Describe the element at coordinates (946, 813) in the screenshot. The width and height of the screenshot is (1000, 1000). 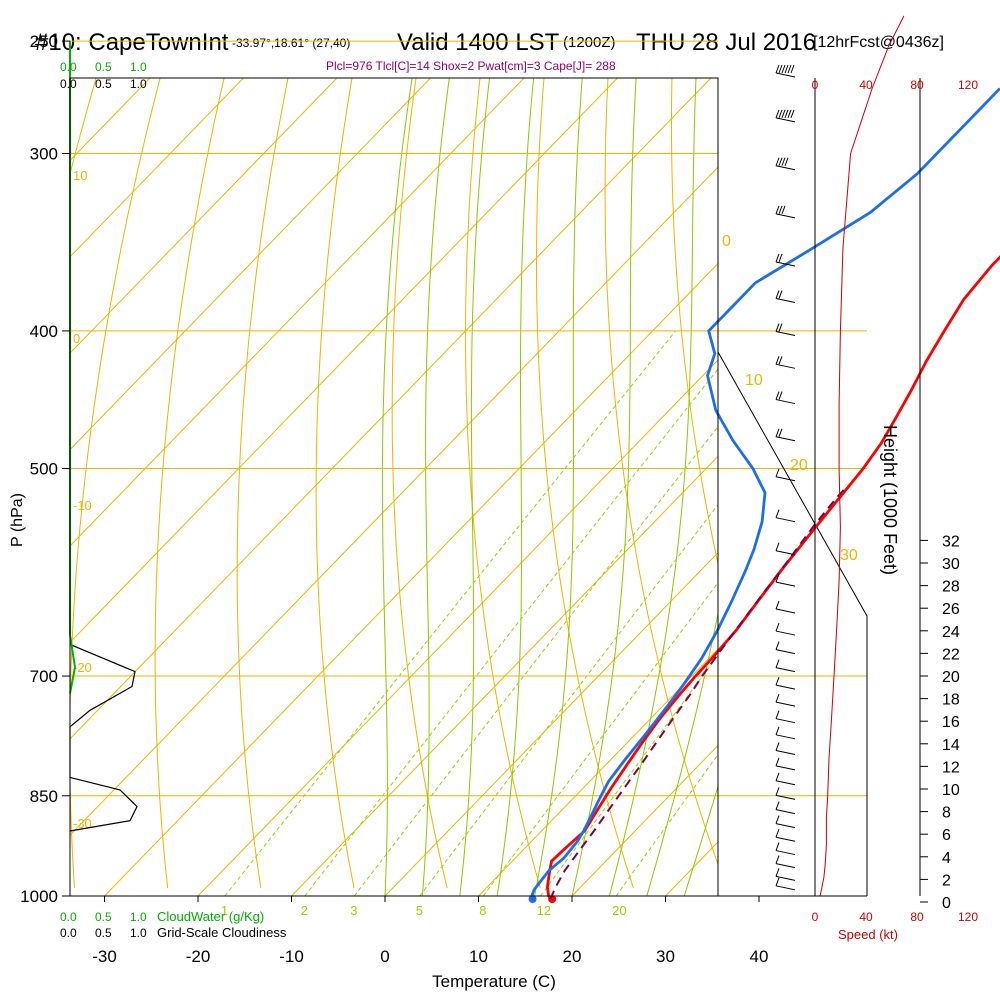
I see `height-tick-label: 8` at that location.